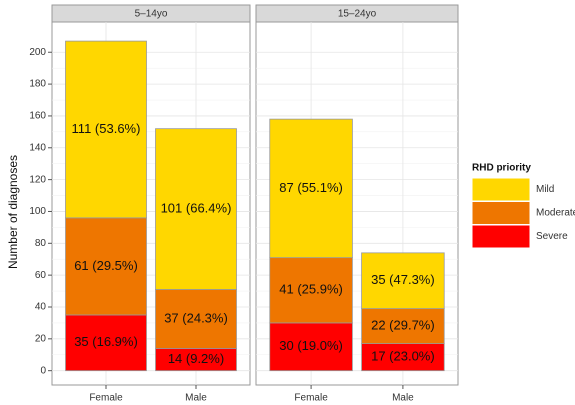  I want to click on legend-title: RHD priority, so click(501, 168).